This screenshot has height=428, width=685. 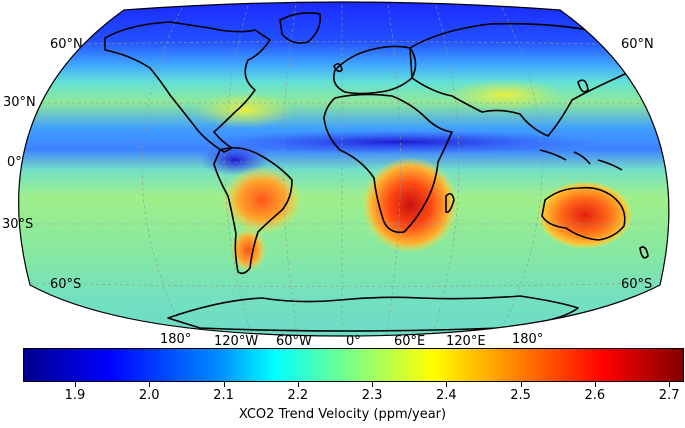 What do you see at coordinates (223, 395) in the screenshot?
I see `colorbar-tick-label: 2.1` at bounding box center [223, 395].